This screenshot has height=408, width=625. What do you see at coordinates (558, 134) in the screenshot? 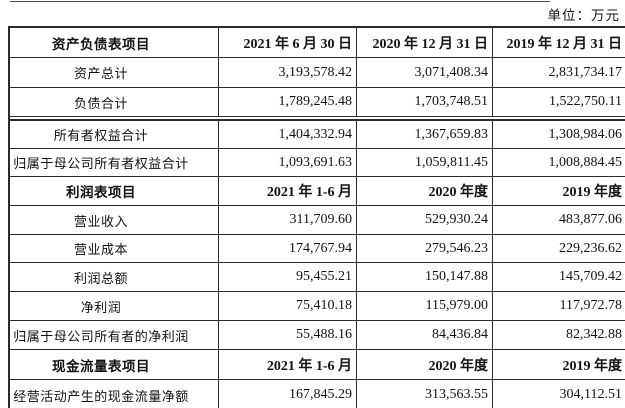
I see `value-cell: 1,308,984.06` at bounding box center [558, 134].